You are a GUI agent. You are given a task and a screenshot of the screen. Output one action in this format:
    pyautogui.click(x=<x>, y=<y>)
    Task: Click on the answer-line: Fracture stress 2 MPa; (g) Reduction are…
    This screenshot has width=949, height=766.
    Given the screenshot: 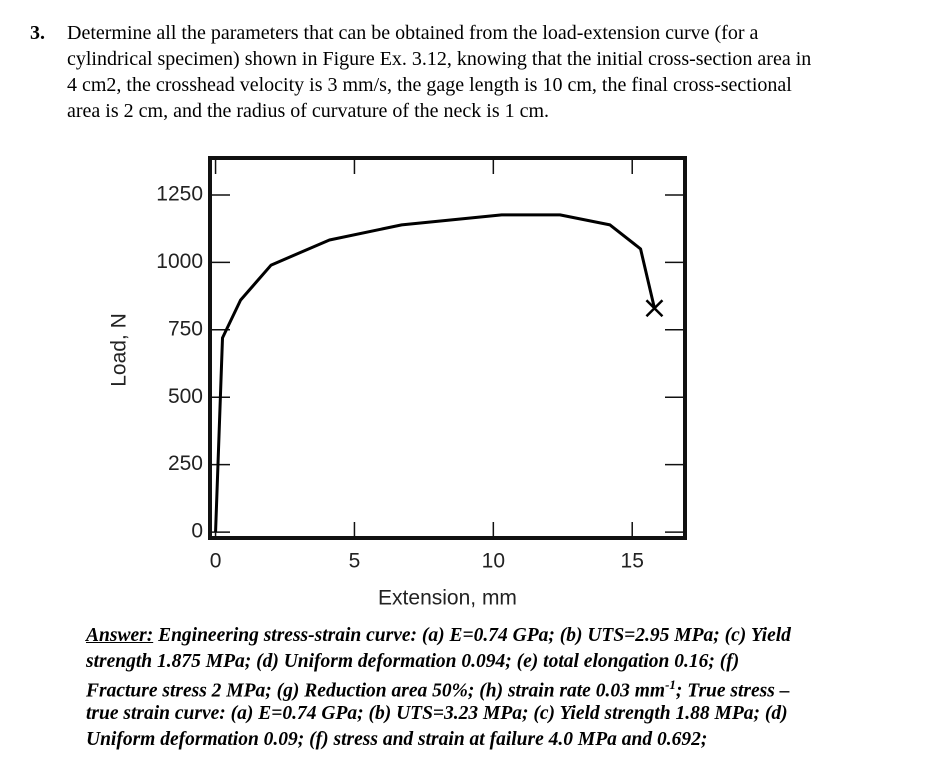 What is the action you would take?
    pyautogui.click(x=437, y=690)
    